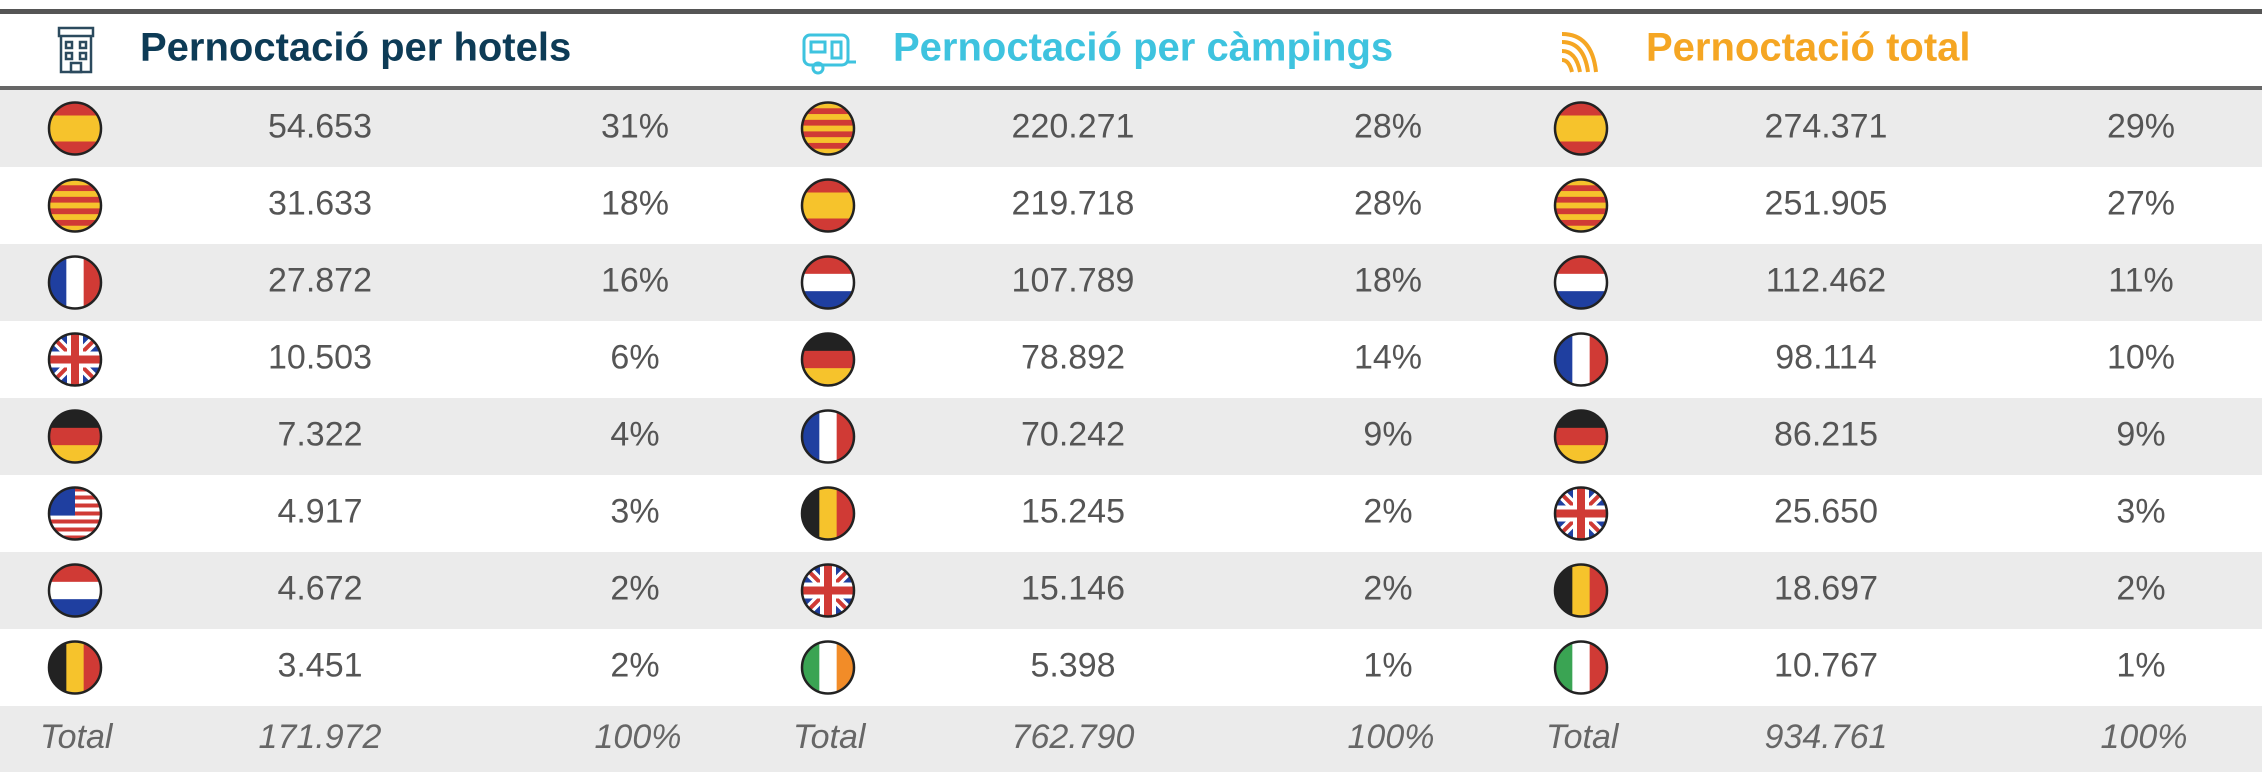  What do you see at coordinates (1388, 280) in the screenshot?
I see `share-cell: 18%` at bounding box center [1388, 280].